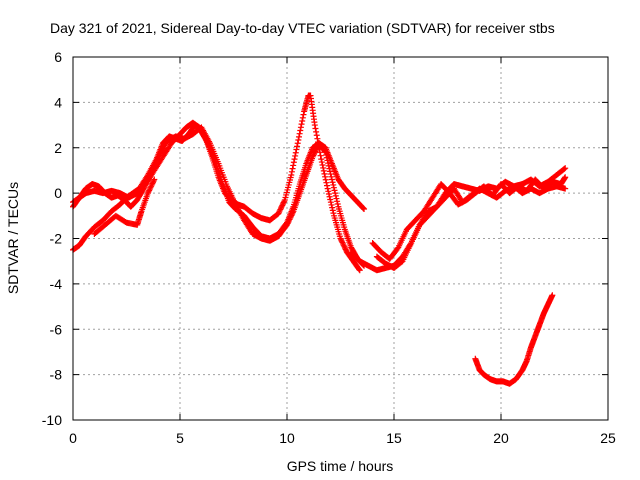  What do you see at coordinates (56, 329) in the screenshot?
I see `y-tick-label: -6` at bounding box center [56, 329].